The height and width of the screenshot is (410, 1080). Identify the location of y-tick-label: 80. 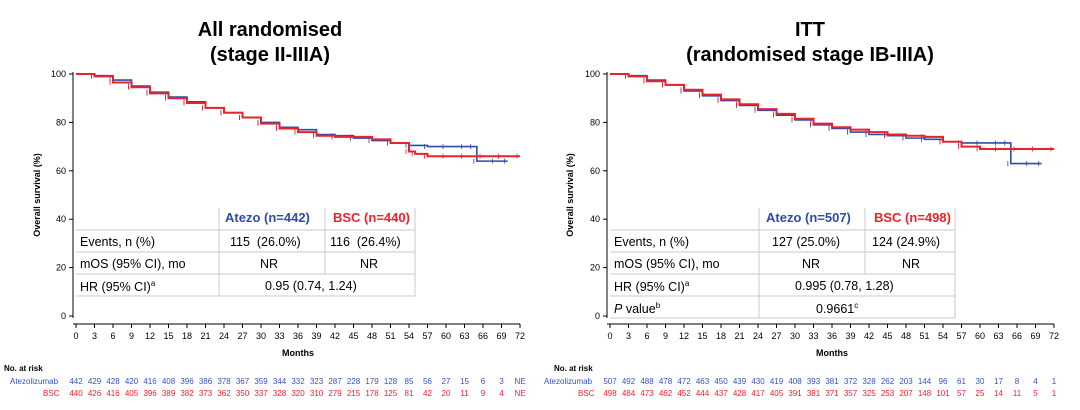
(61, 122).